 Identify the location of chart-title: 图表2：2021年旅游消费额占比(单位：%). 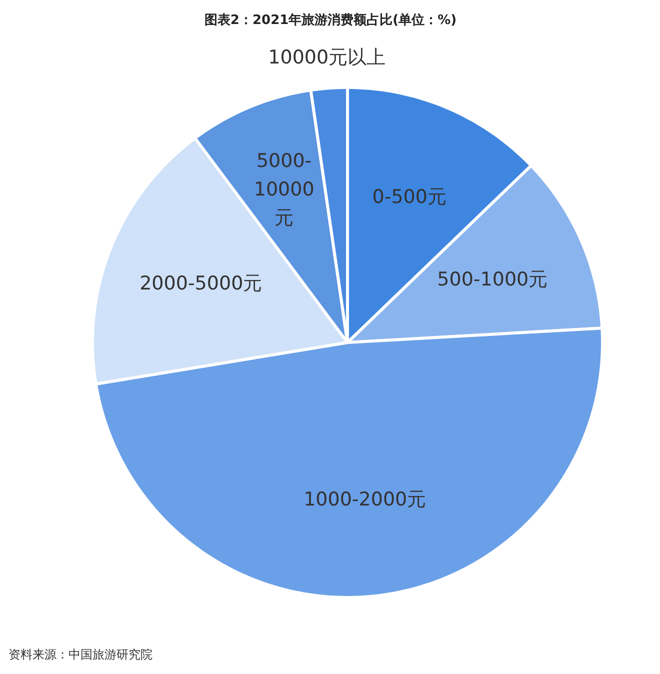
(330, 20).